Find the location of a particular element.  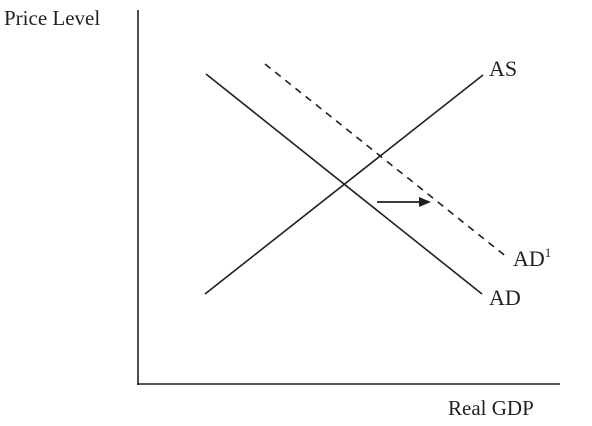

ad-label: AD is located at coordinates (505, 297).